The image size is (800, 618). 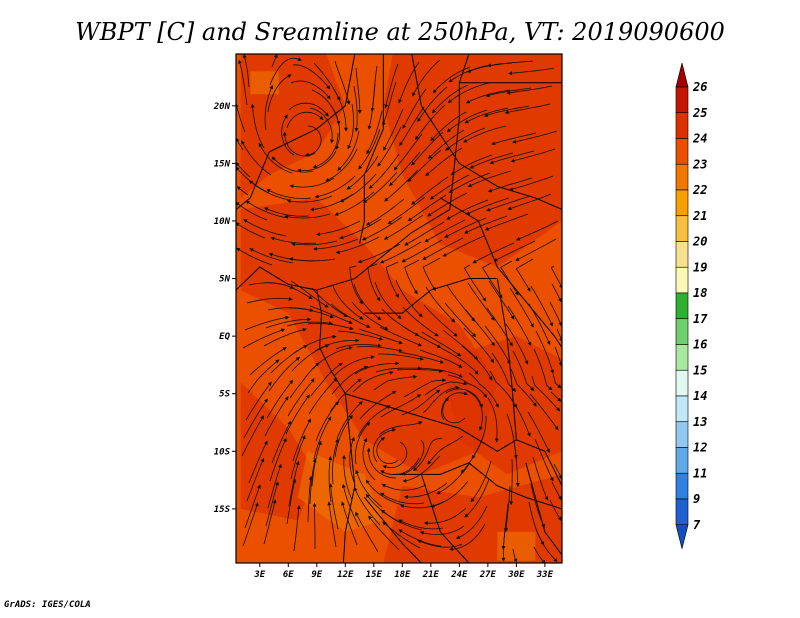 What do you see at coordinates (259, 575) in the screenshot?
I see `x-tick-label: 3E` at bounding box center [259, 575].